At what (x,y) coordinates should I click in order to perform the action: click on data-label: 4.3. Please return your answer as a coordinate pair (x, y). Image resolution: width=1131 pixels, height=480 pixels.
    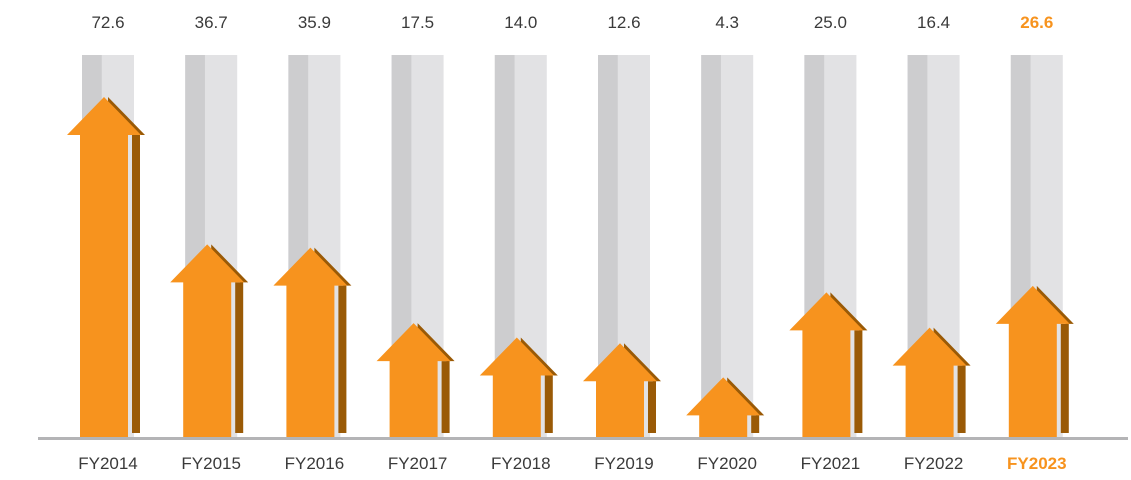
    Looking at the image, I should click on (727, 22).